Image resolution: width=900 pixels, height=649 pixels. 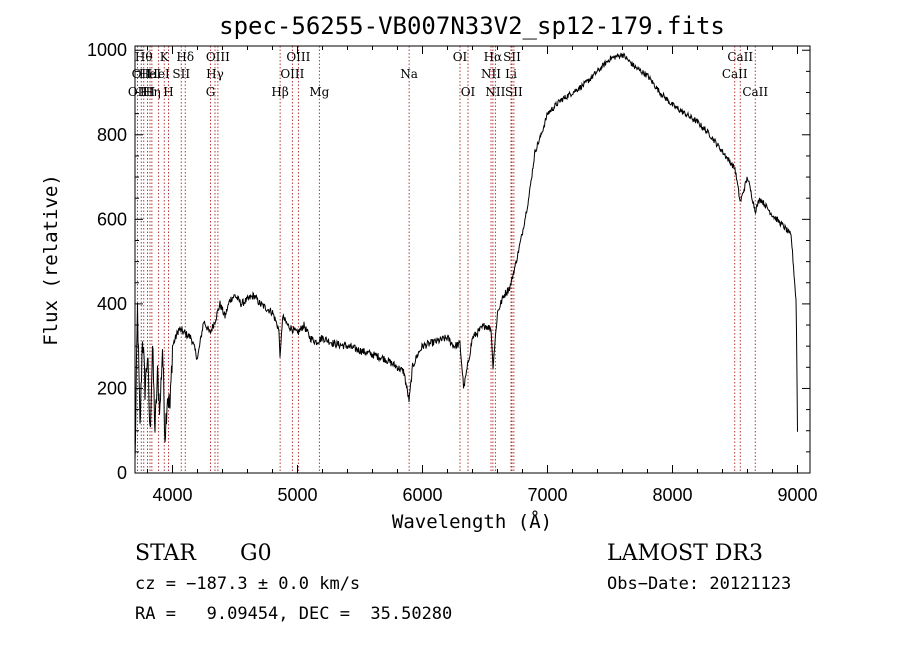 I want to click on y-tick-label: 400, so click(x=112, y=304).